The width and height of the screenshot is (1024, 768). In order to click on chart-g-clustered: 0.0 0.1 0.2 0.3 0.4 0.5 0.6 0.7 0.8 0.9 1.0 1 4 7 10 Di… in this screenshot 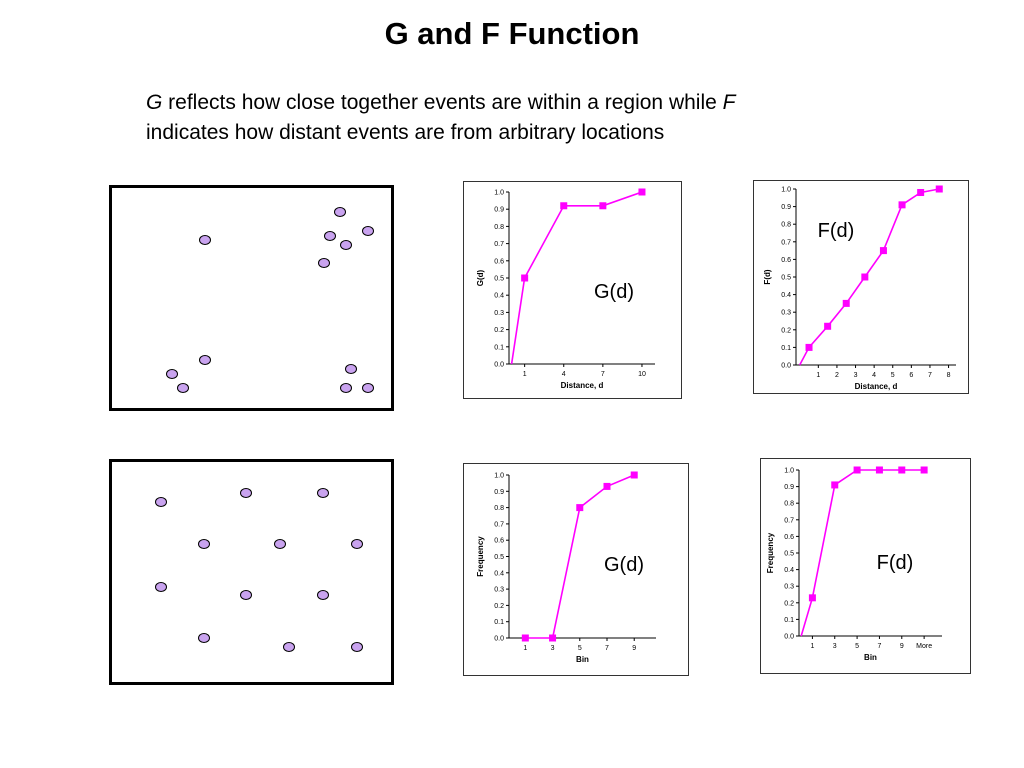, I will do `click(572, 290)`.